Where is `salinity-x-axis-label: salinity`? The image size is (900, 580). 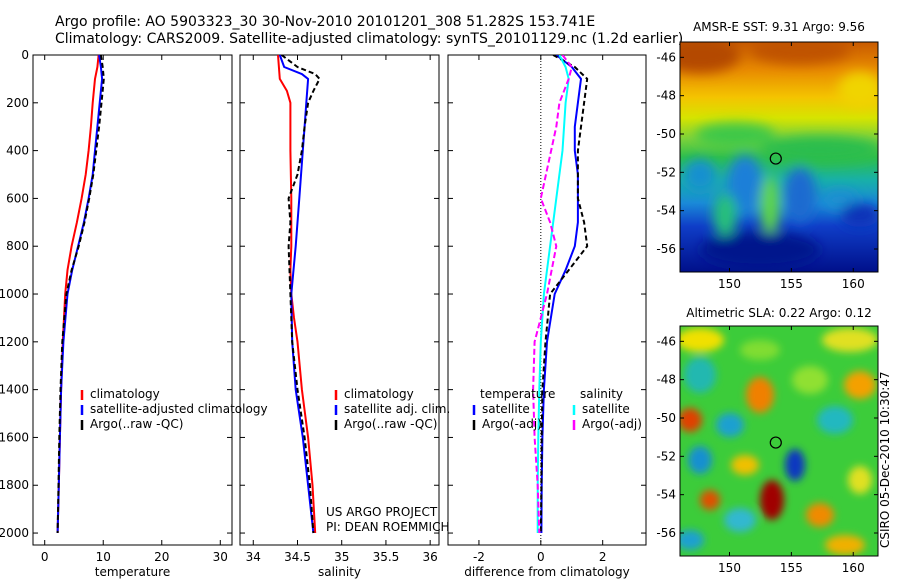 salinity-x-axis-label: salinity is located at coordinates (339, 572).